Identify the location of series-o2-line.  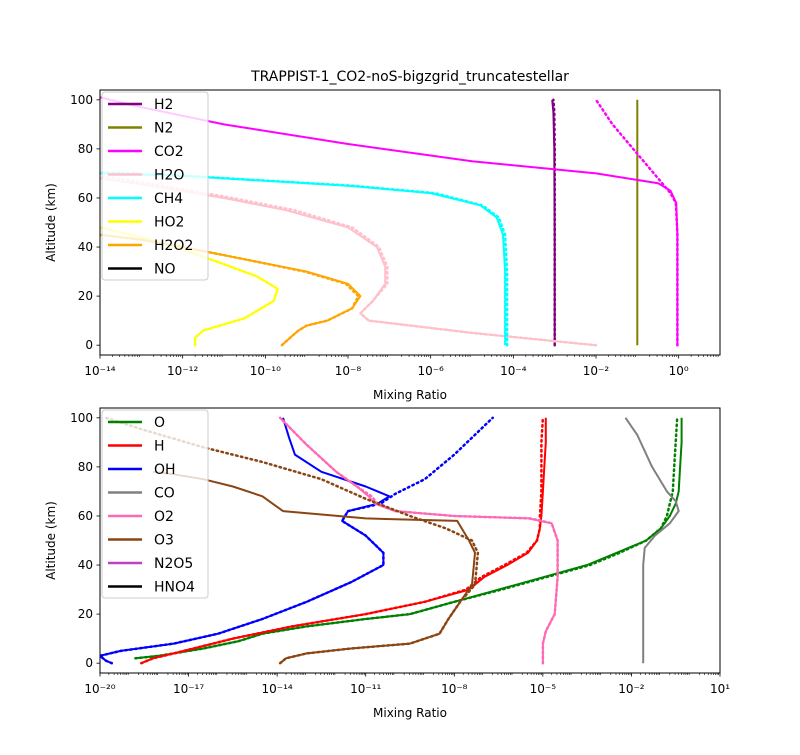
(419, 540).